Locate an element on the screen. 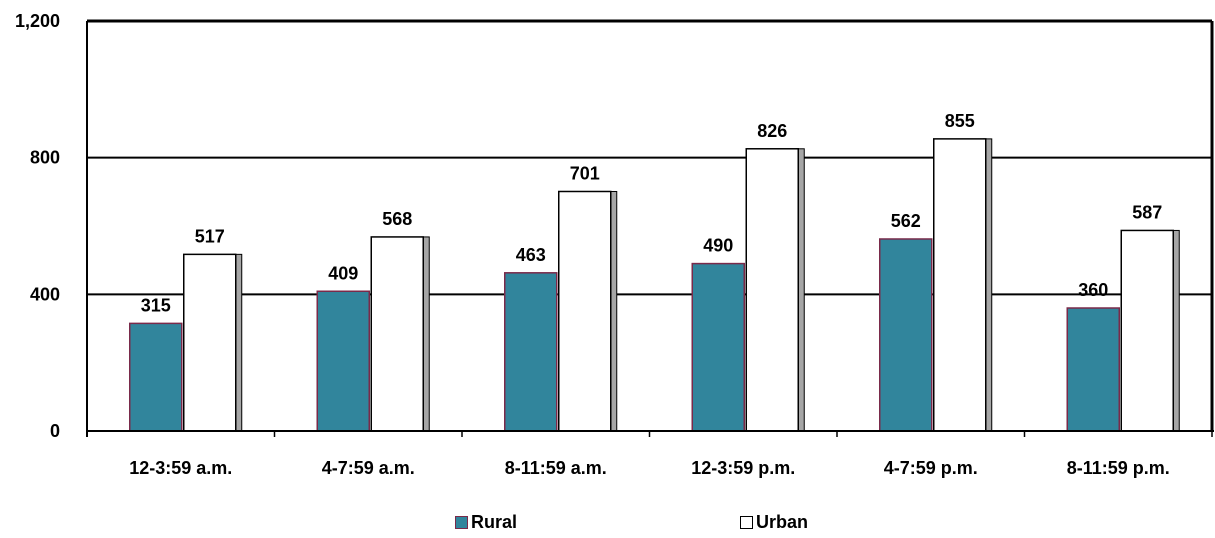 The height and width of the screenshot is (538, 1215). data-label-urban: 587 is located at coordinates (1147, 212).